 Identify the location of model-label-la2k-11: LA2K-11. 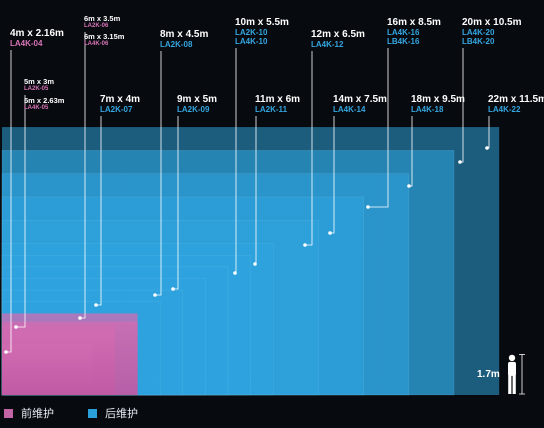
(271, 109).